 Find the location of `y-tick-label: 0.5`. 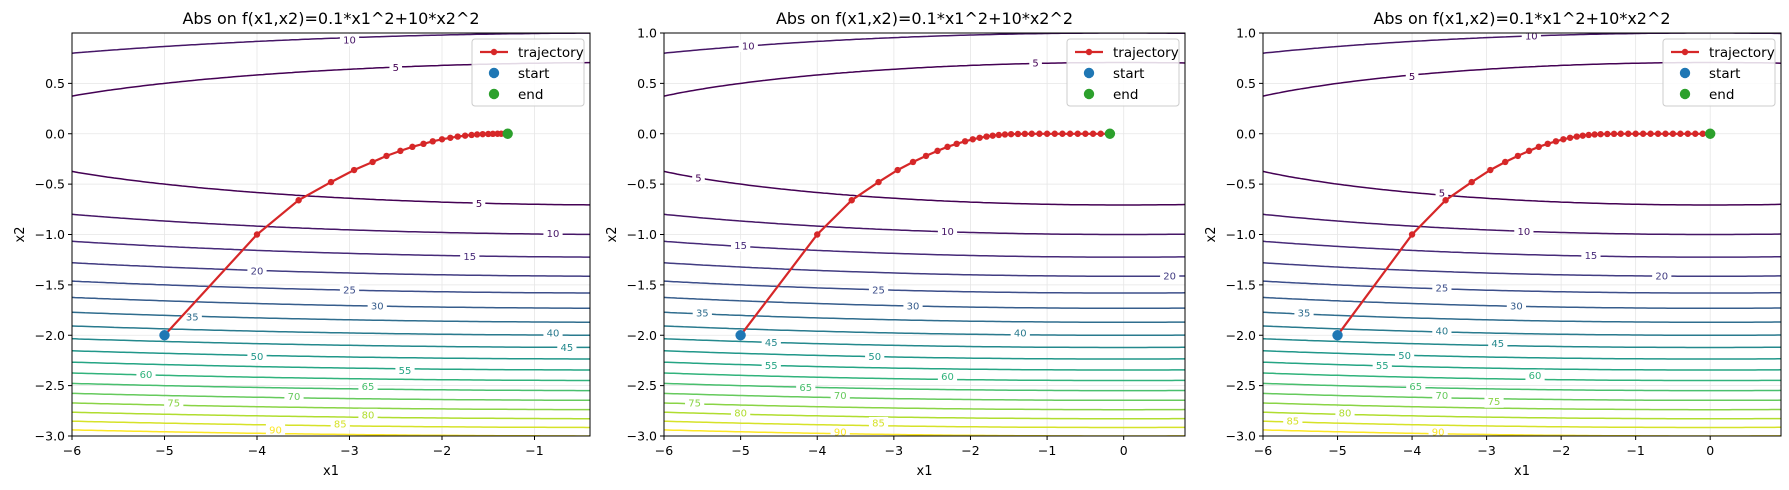

y-tick-label: 0.5 is located at coordinates (1246, 83).